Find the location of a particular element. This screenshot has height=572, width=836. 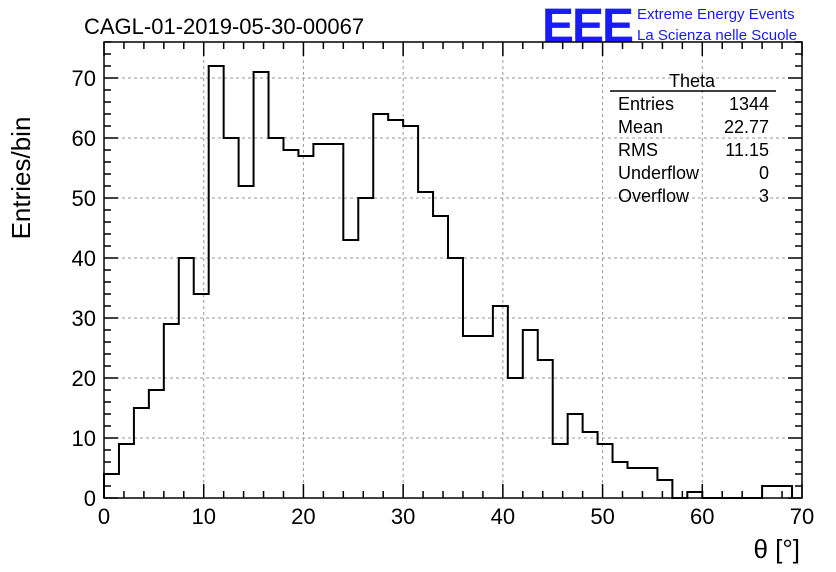

x-tick-label: 0 is located at coordinates (104, 516).